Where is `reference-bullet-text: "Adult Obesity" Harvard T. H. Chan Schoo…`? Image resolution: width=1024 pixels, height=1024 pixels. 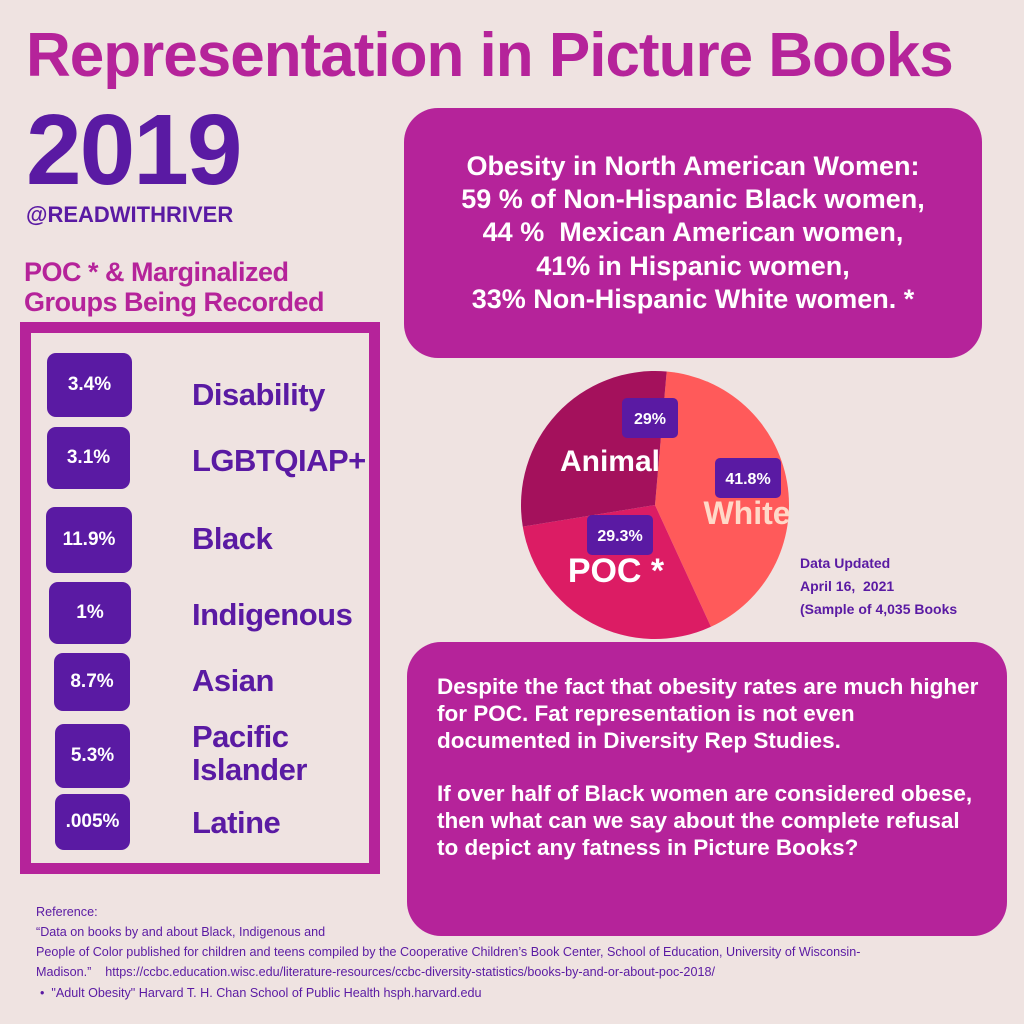 reference-bullet-text: "Adult Obesity" Harvard T. H. Chan Schoo… is located at coordinates (266, 992).